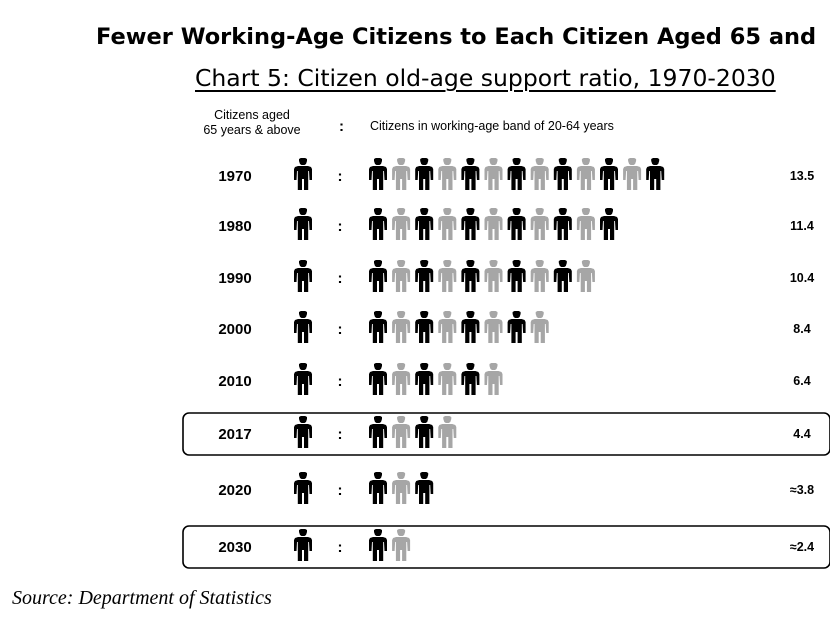  Describe the element at coordinates (234, 226) in the screenshot. I see `year-label-1980: 1980` at that location.